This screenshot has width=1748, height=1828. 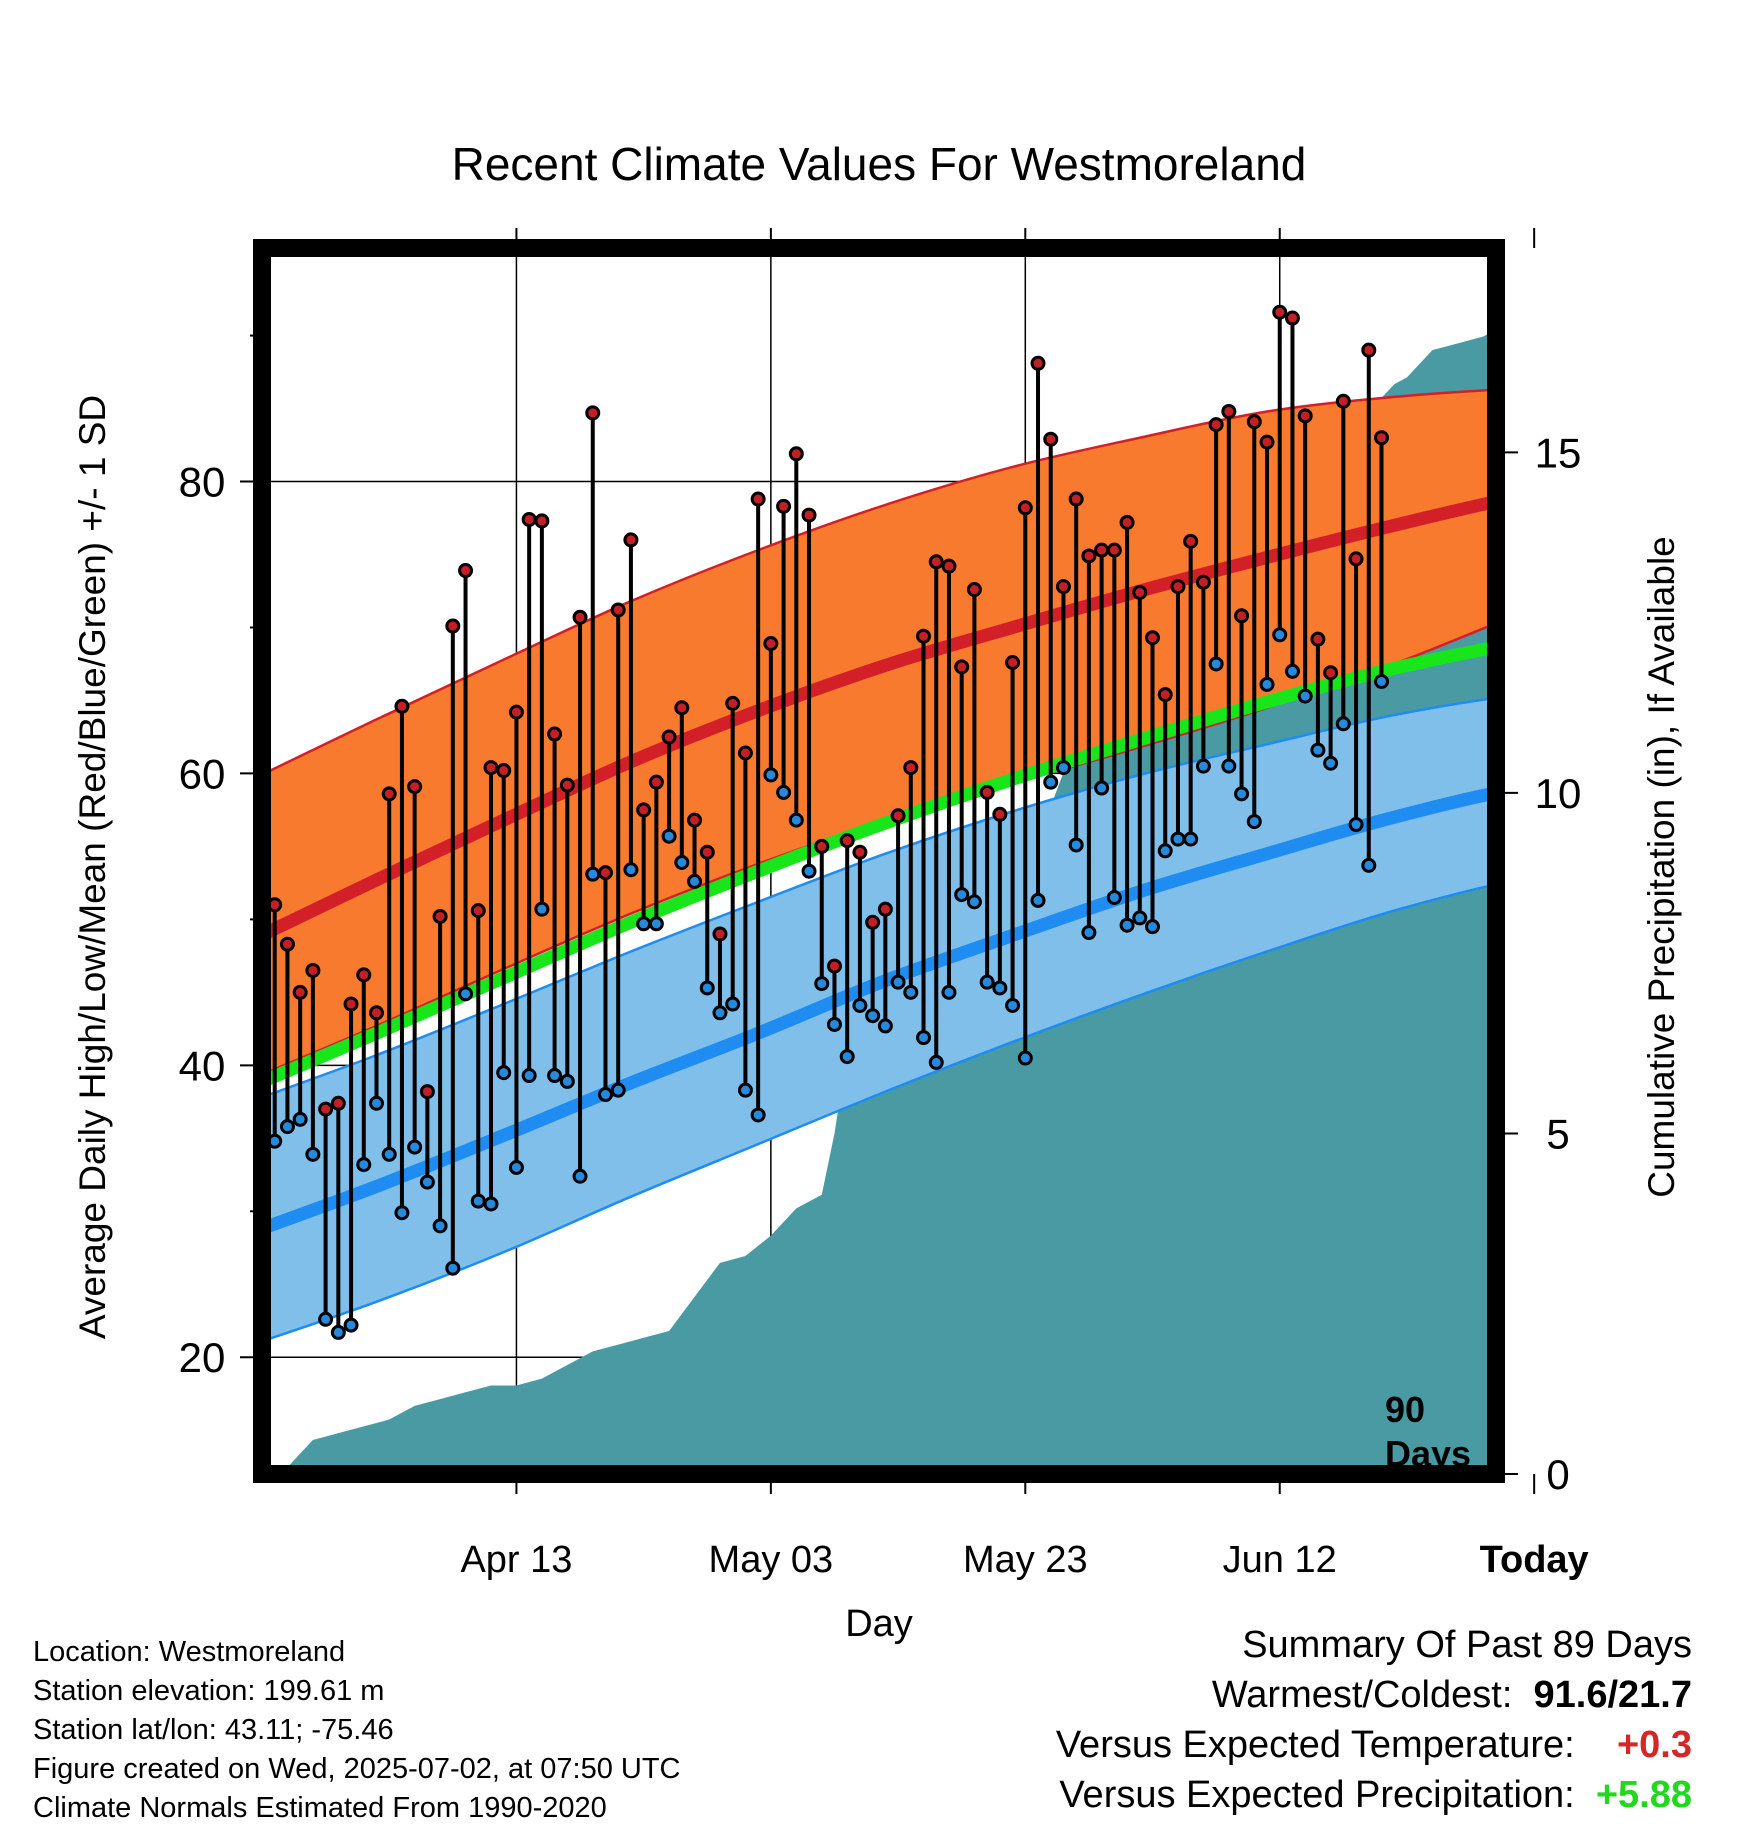 What do you see at coordinates (1654, 1745) in the screenshot?
I see `temp-value: +0.3` at bounding box center [1654, 1745].